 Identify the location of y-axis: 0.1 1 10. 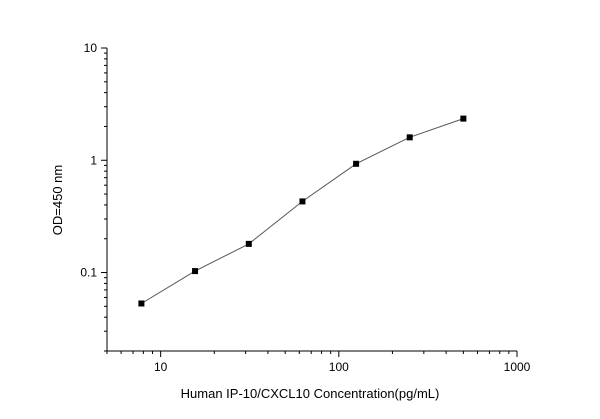
(94, 196).